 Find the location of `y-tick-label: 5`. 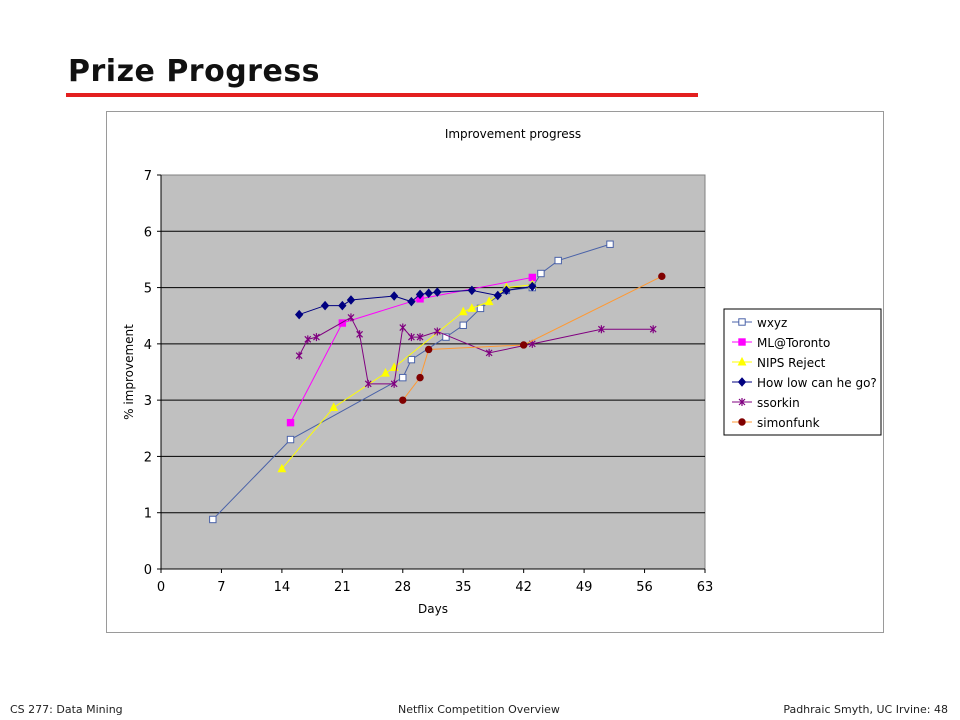

y-tick-label: 5 is located at coordinates (148, 289).